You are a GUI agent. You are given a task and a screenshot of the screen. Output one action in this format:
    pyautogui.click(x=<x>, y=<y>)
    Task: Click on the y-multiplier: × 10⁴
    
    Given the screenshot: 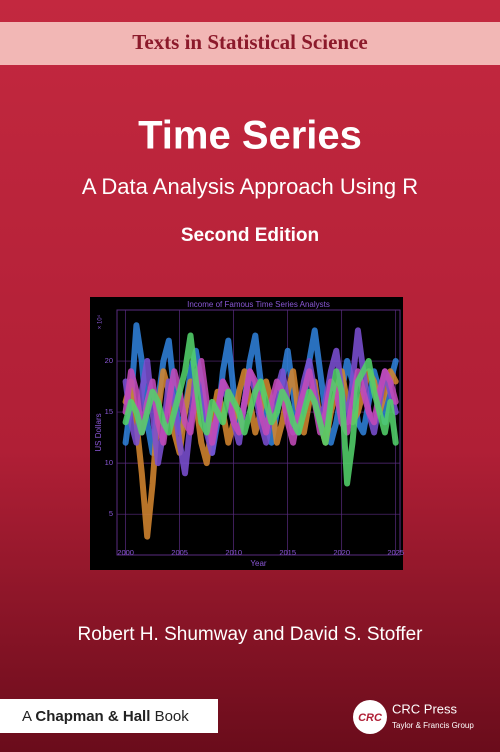 What is the action you would take?
    pyautogui.click(x=100, y=321)
    